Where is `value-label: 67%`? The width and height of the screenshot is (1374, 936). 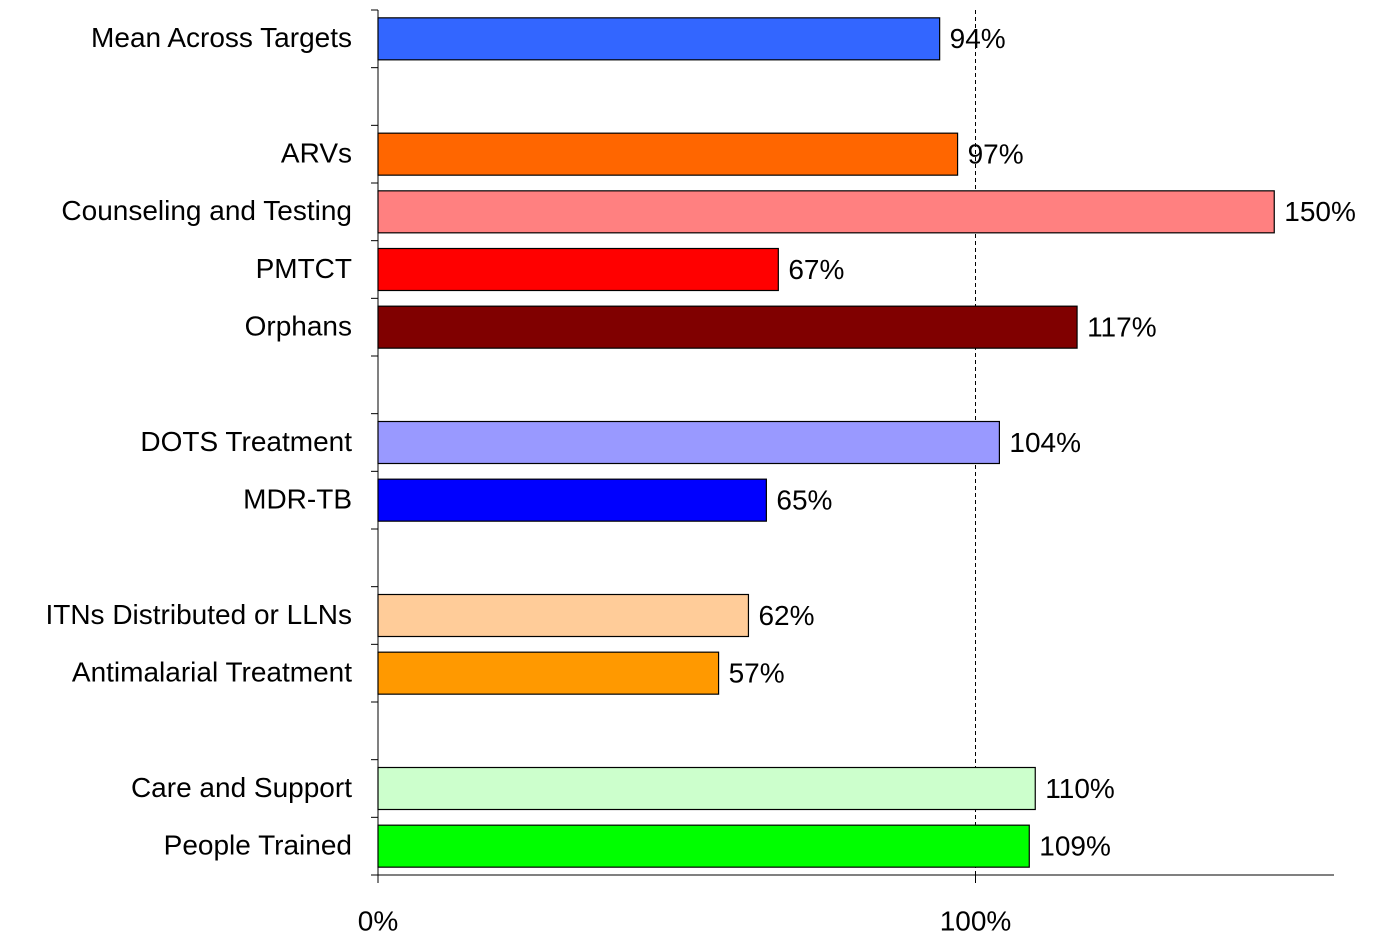
value-label: 67% is located at coordinates (816, 269).